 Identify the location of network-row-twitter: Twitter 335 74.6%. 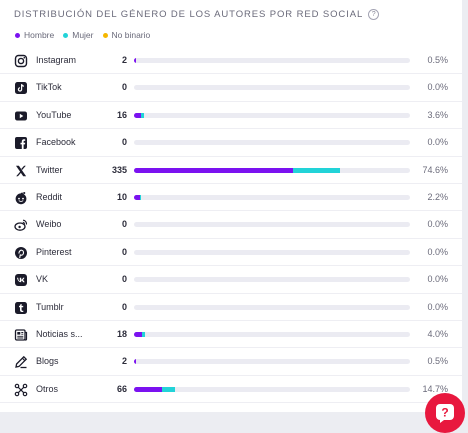
(231, 170).